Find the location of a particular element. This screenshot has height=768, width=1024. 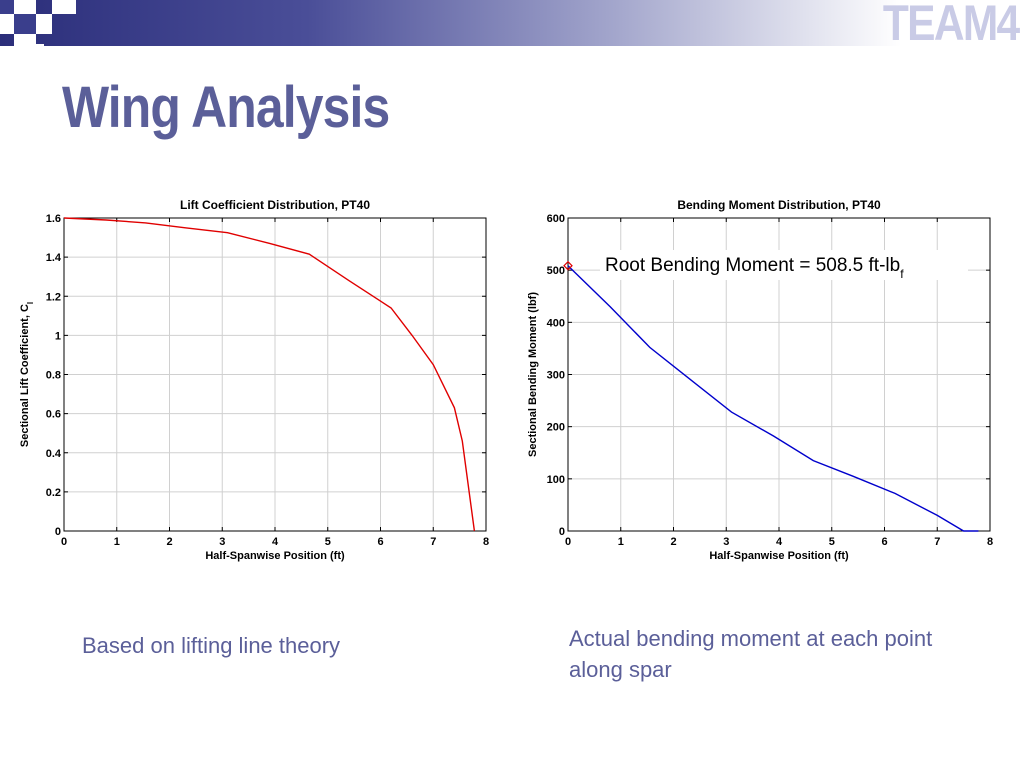

y-tick-label: 0.6 is located at coordinates (53, 415).